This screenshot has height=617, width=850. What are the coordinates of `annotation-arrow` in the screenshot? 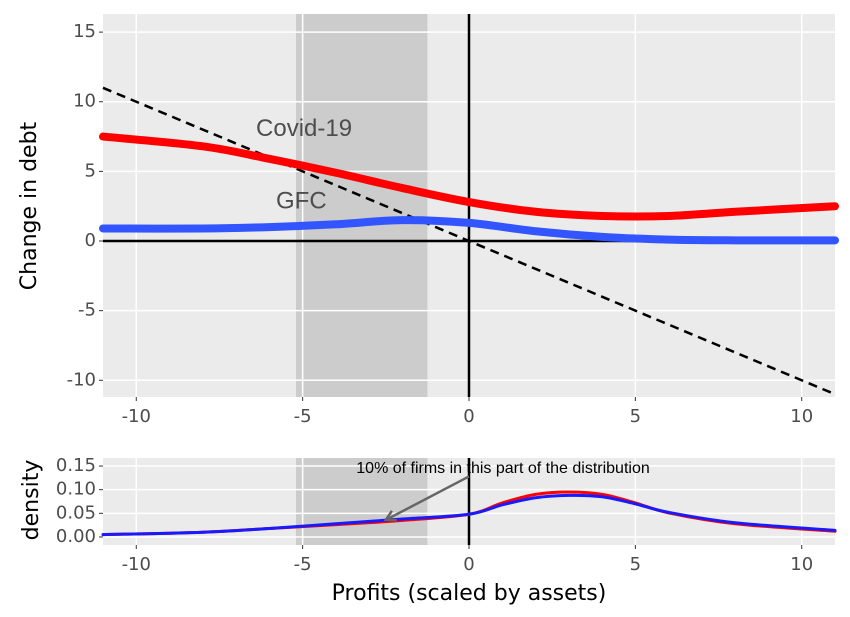 It's located at (426, 498).